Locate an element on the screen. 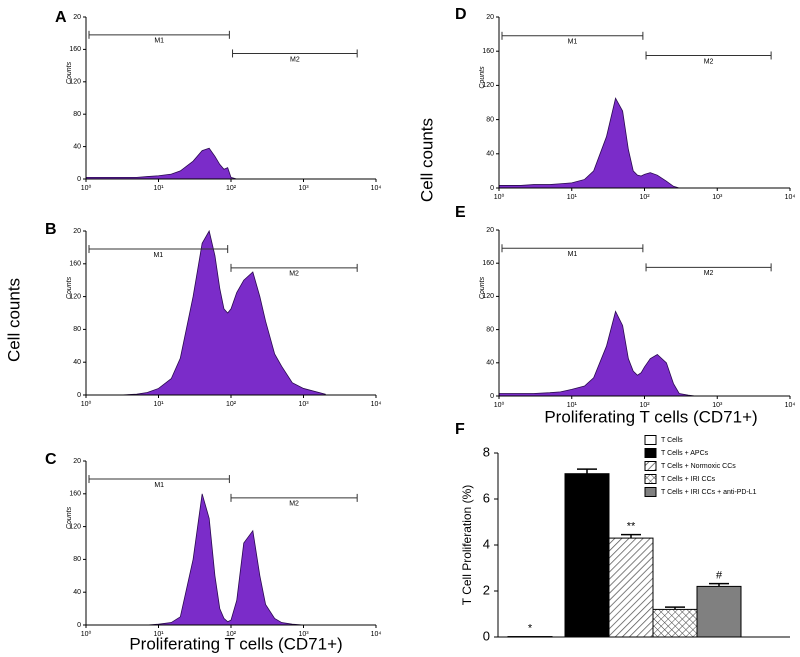 The image size is (800, 657). legend-label: T Cells is located at coordinates (672, 440).